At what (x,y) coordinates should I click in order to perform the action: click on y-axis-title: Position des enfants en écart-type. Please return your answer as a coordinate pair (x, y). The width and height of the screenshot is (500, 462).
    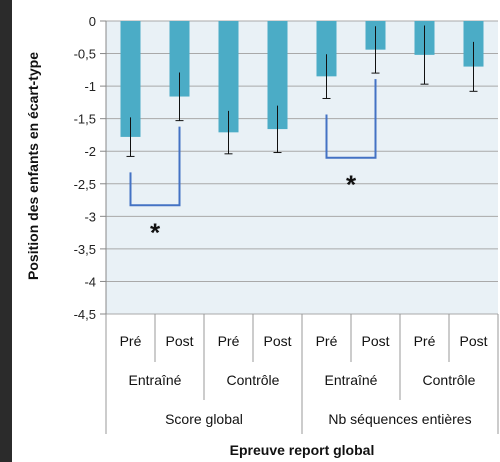
    Looking at the image, I should click on (33, 166).